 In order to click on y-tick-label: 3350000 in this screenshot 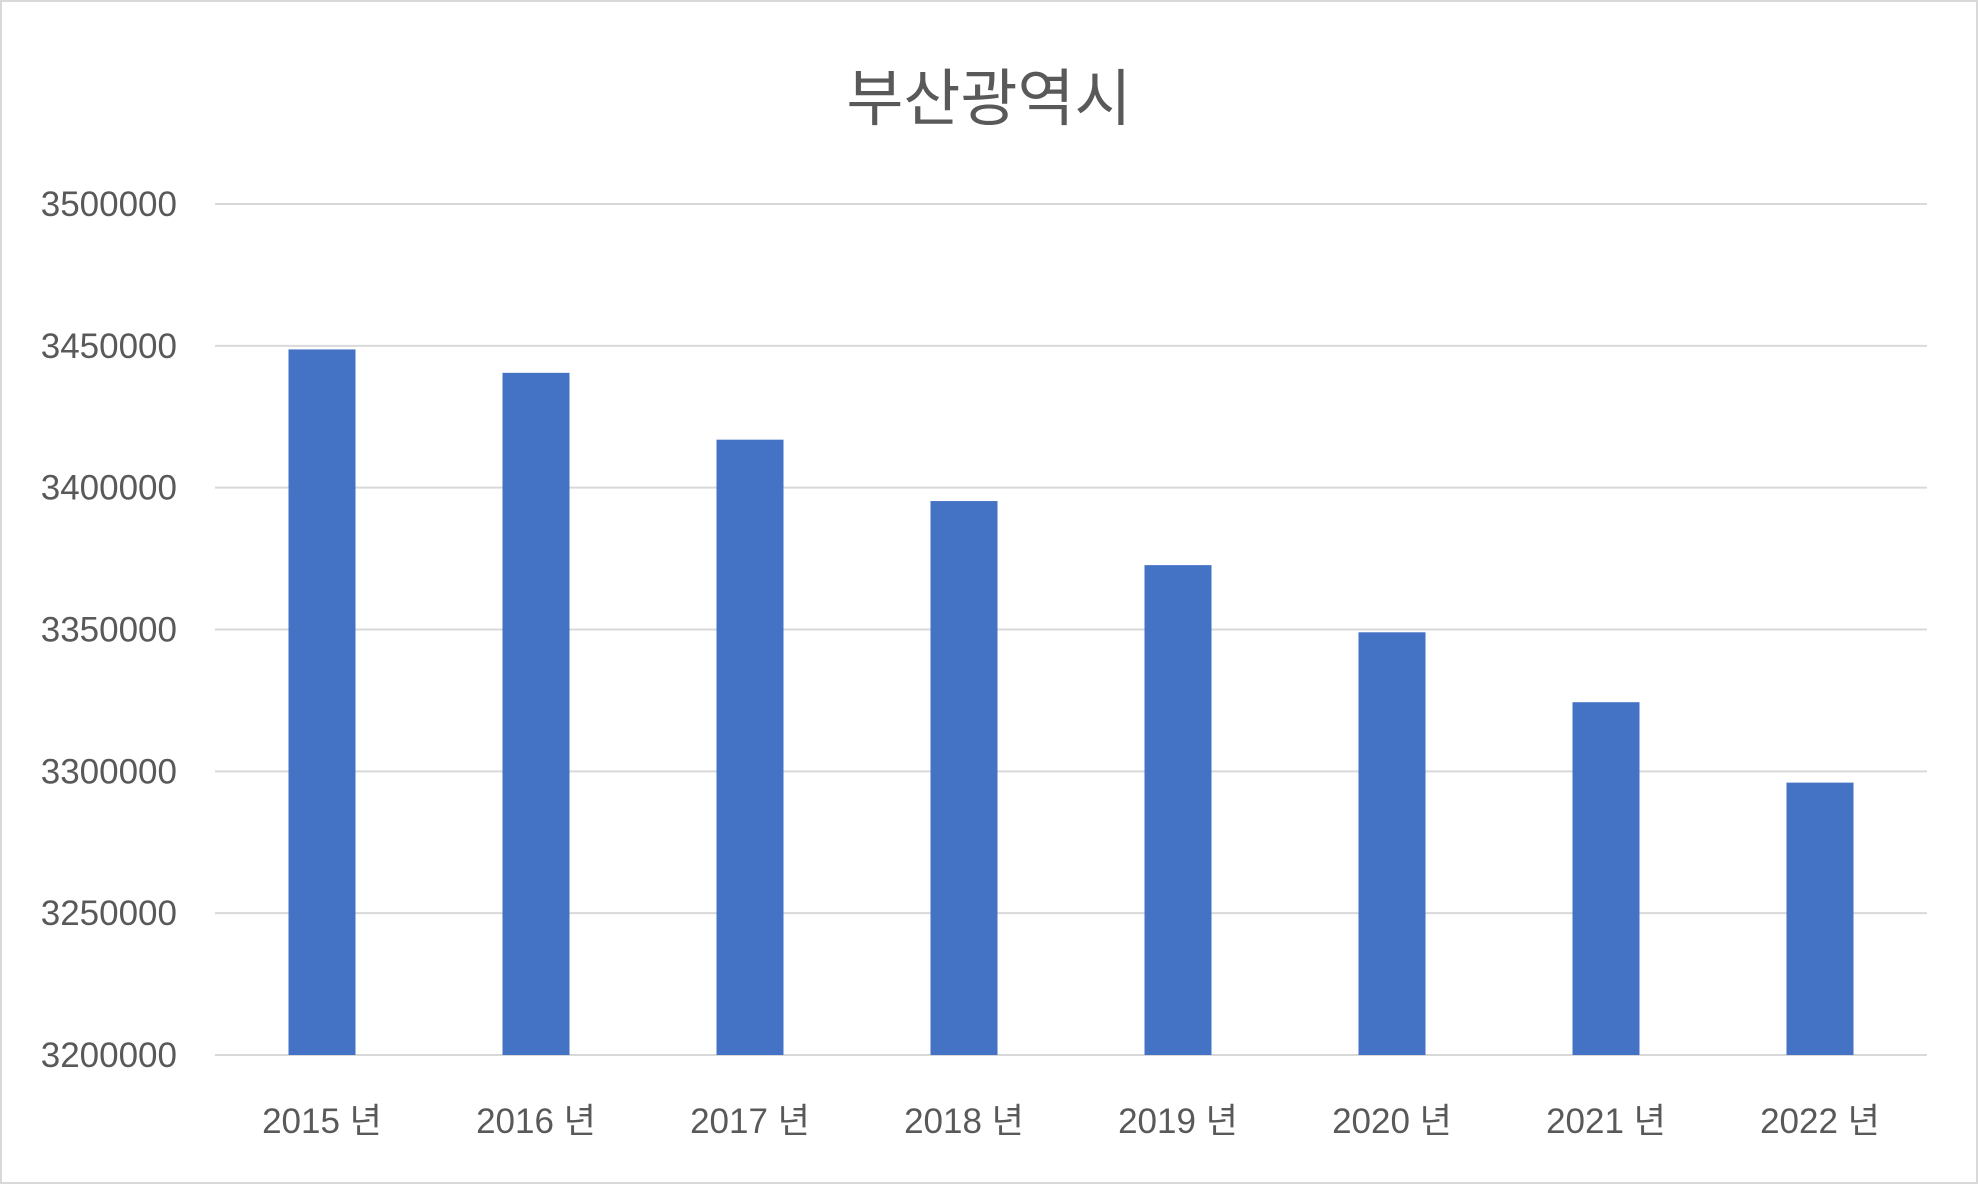, I will do `click(109, 630)`.